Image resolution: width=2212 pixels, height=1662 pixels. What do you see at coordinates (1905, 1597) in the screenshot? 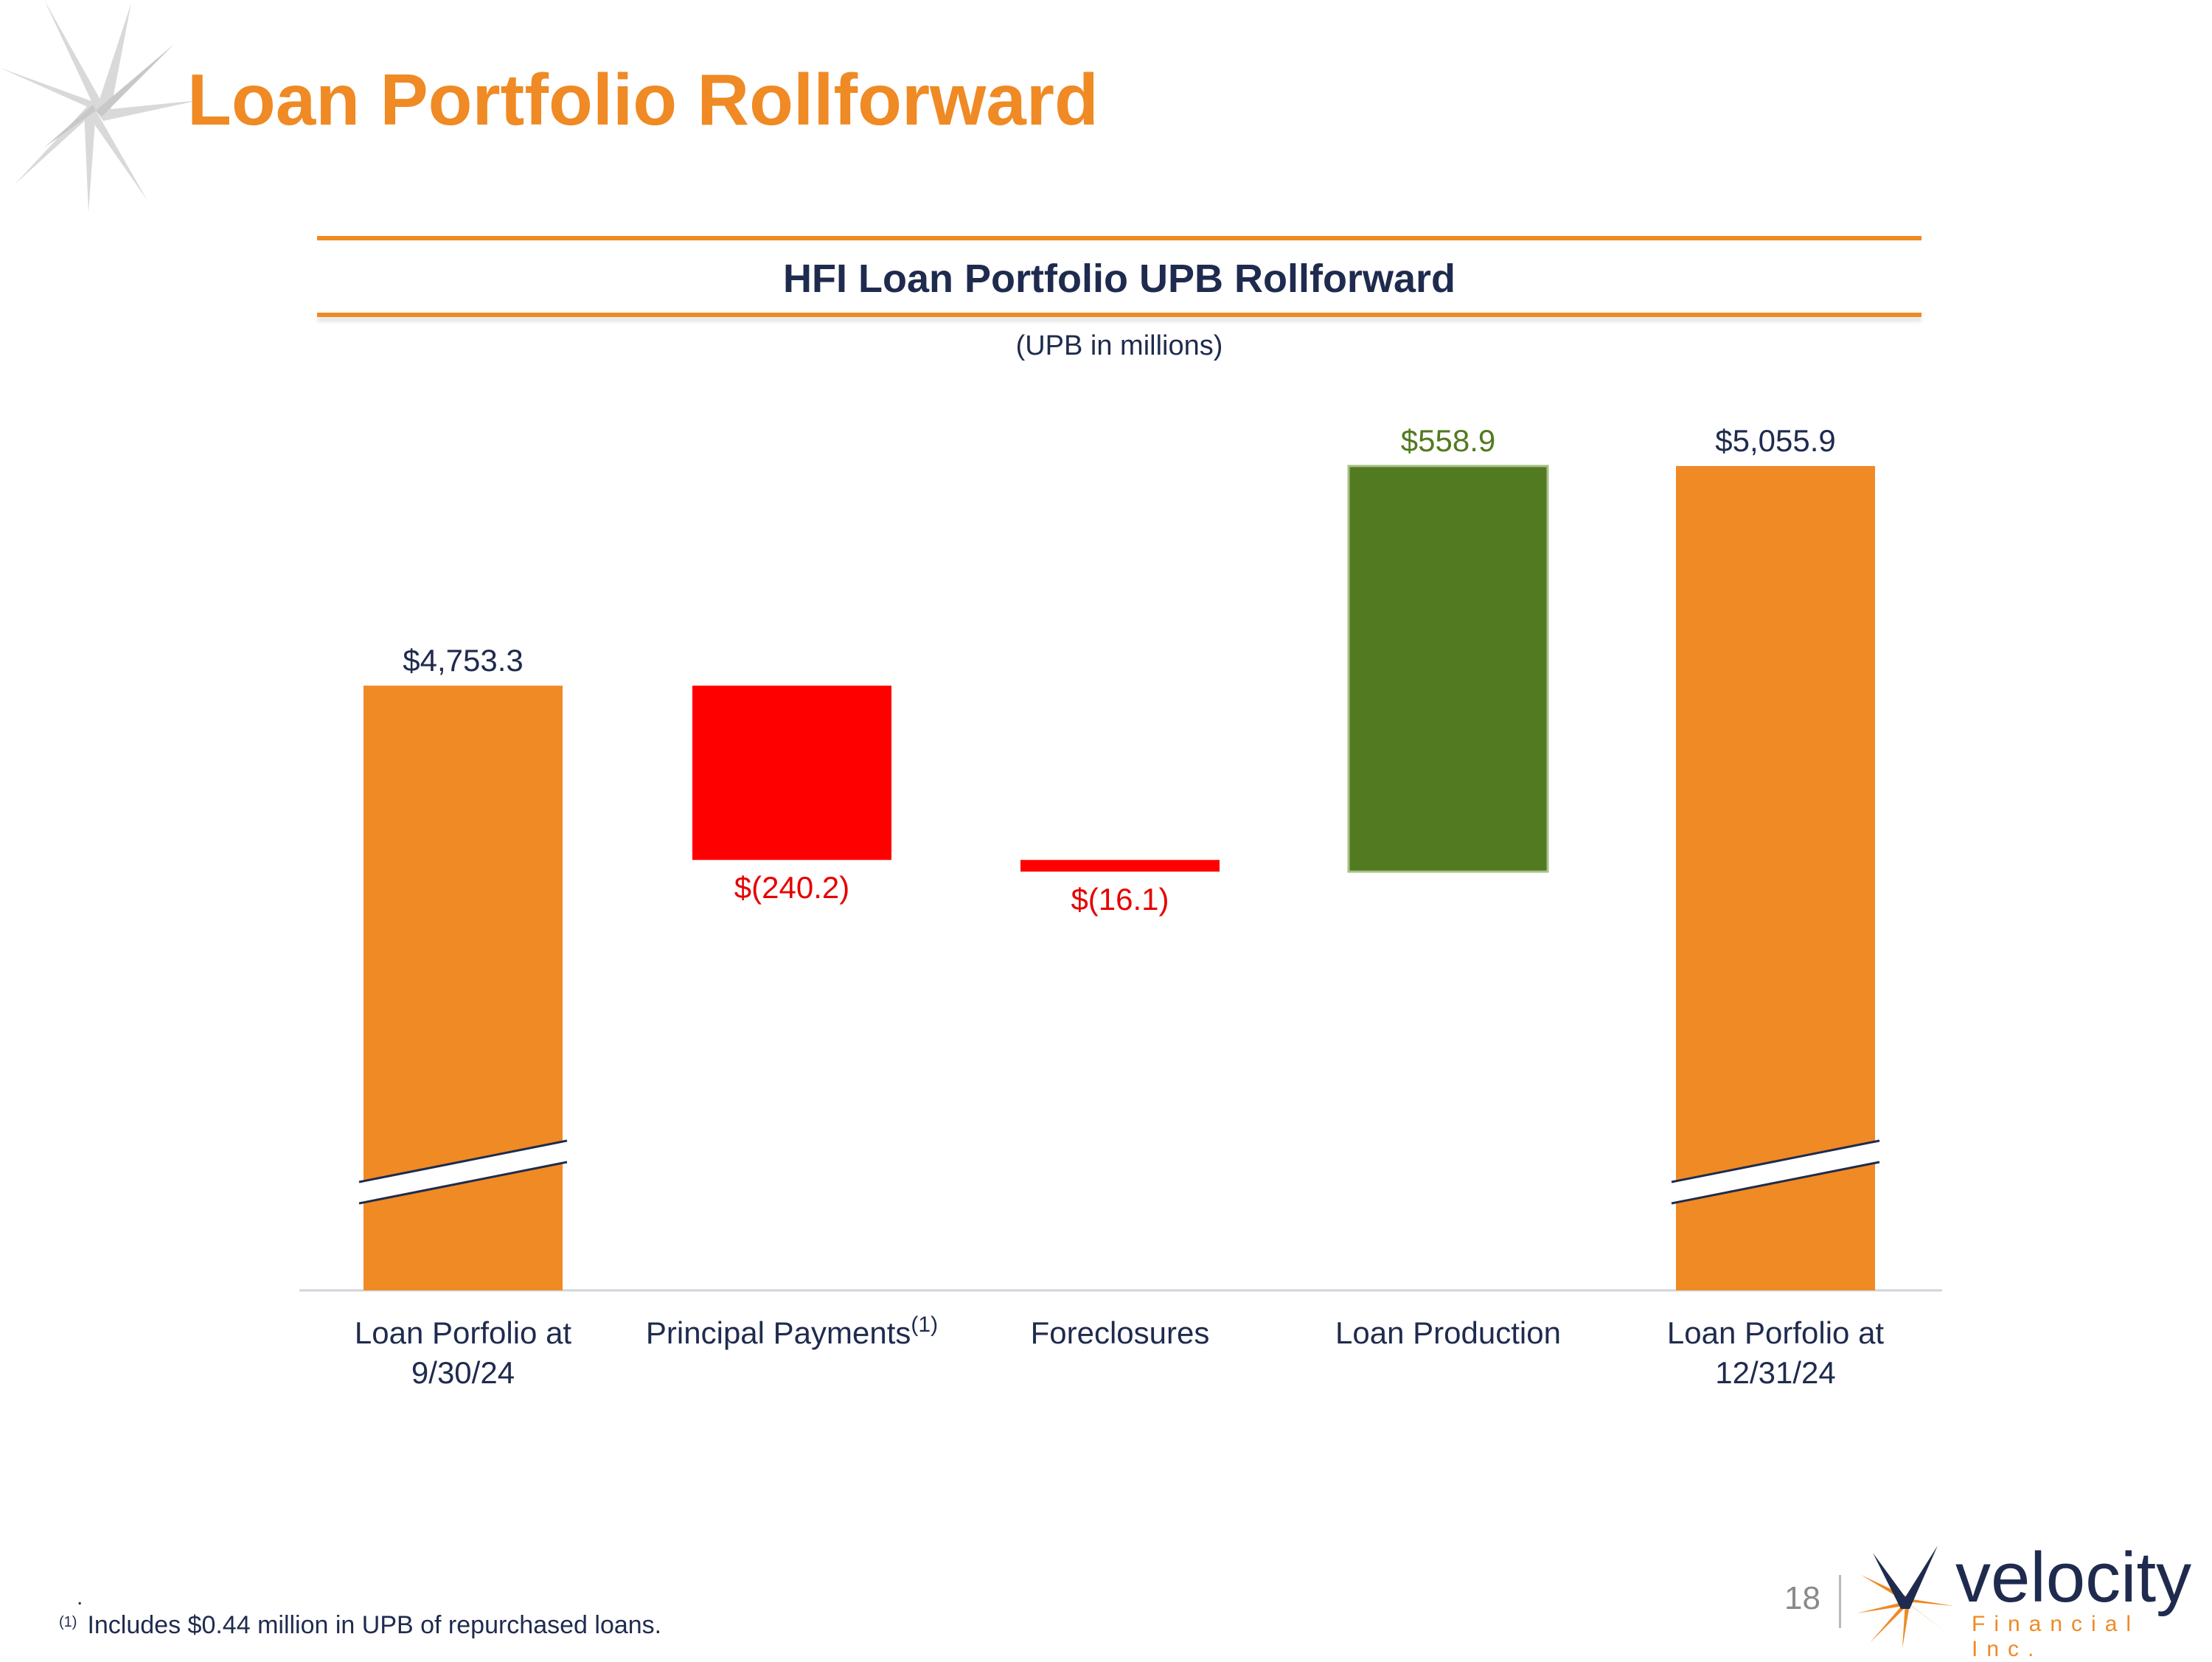
I see `velocity-star-icon` at bounding box center [1905, 1597].